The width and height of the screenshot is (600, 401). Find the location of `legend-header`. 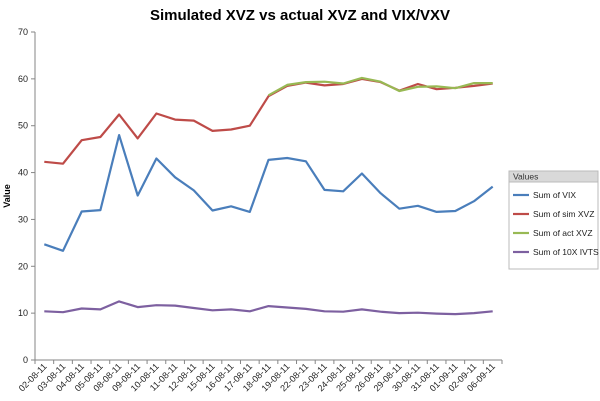

legend-header is located at coordinates (553, 176).